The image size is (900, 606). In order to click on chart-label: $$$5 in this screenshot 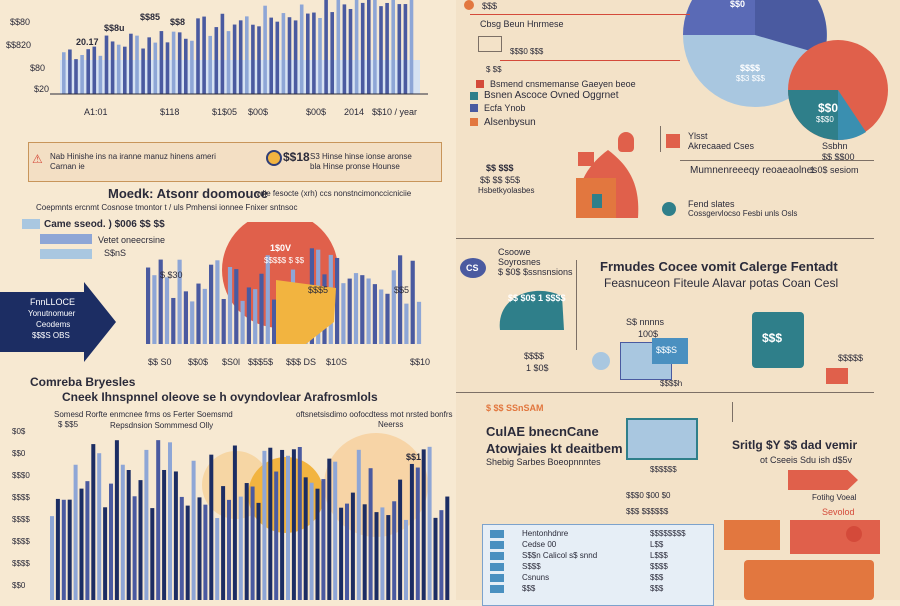, I will do `click(318, 290)`.